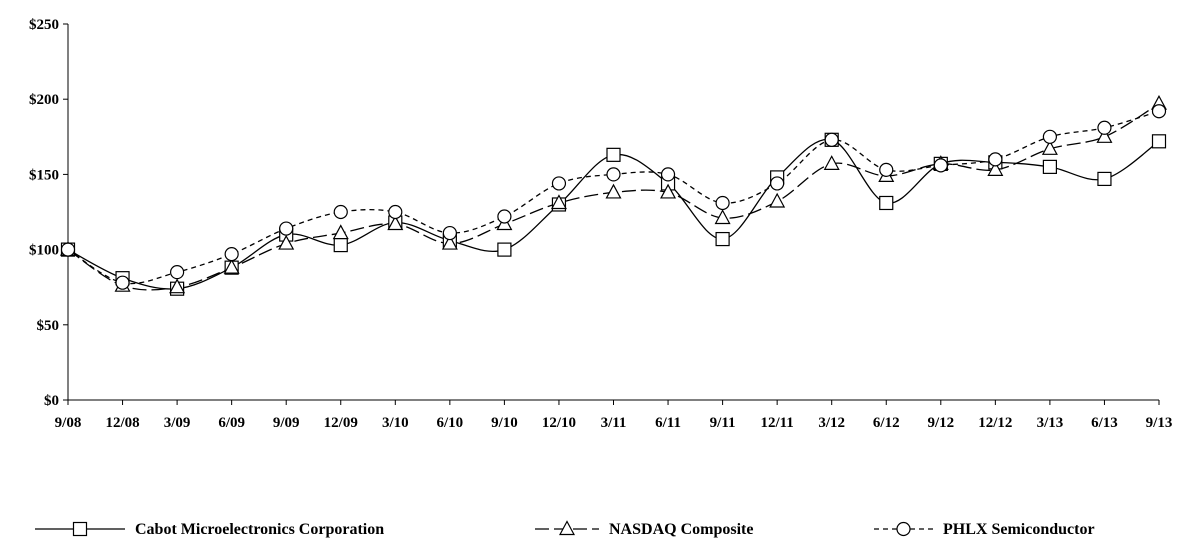  What do you see at coordinates (395, 423) in the screenshot?
I see `x-tick-label: 3/10` at bounding box center [395, 423].